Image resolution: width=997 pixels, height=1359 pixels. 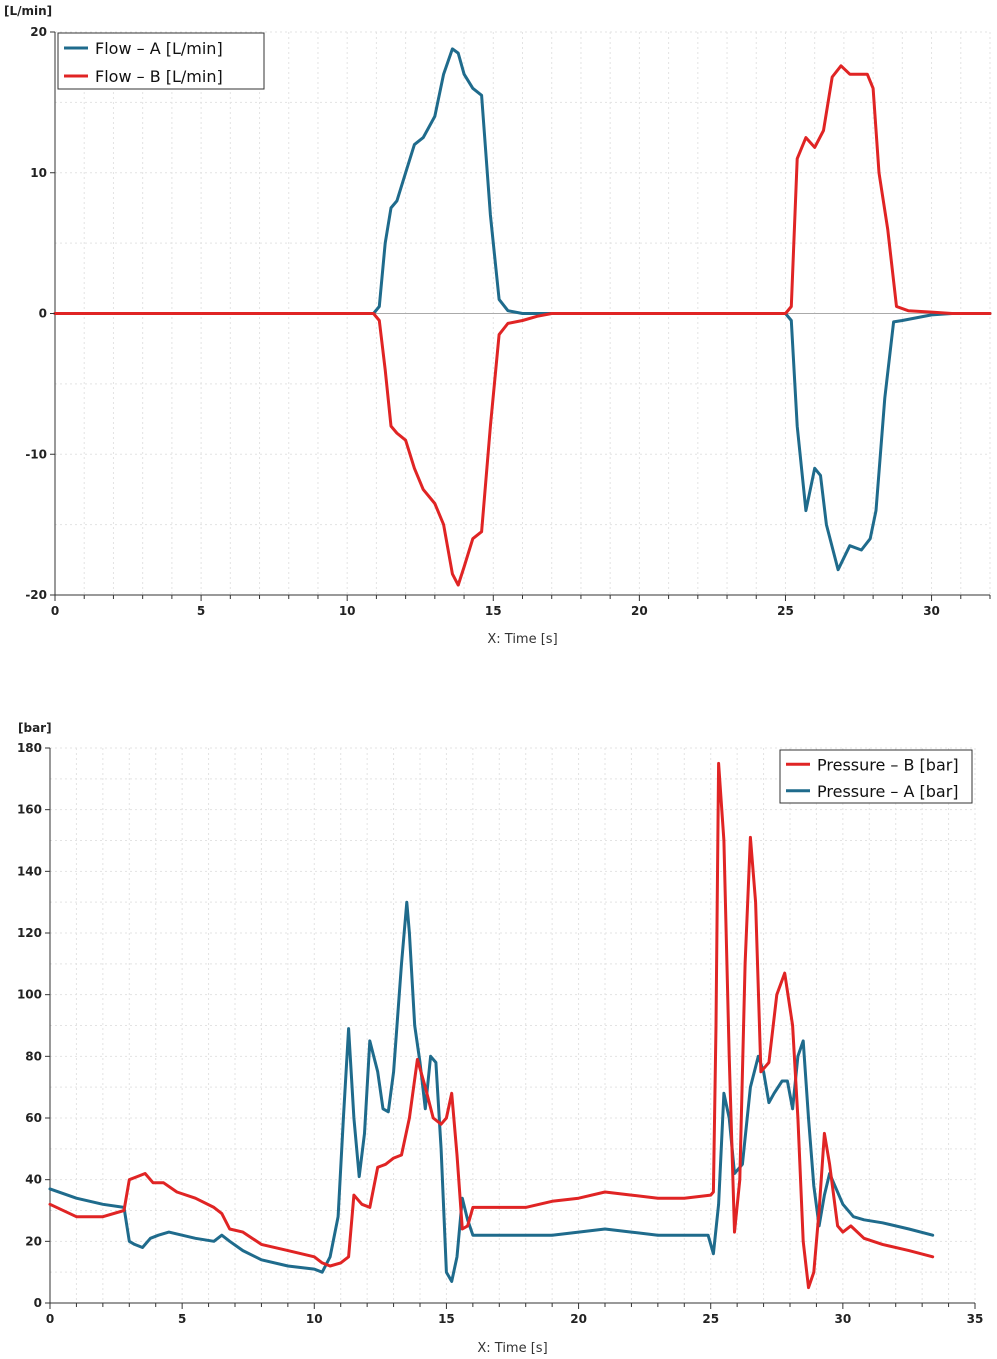 I want to click on pressure-x-tick-label: 30, so click(x=843, y=1319).